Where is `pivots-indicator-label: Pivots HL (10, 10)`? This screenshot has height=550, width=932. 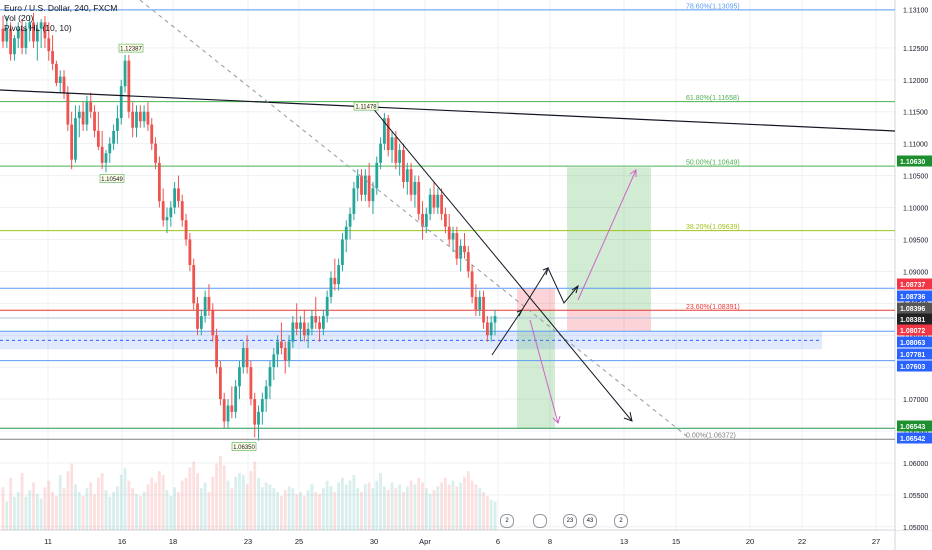 pivots-indicator-label: Pivots HL (10, 10) is located at coordinates (38, 28).